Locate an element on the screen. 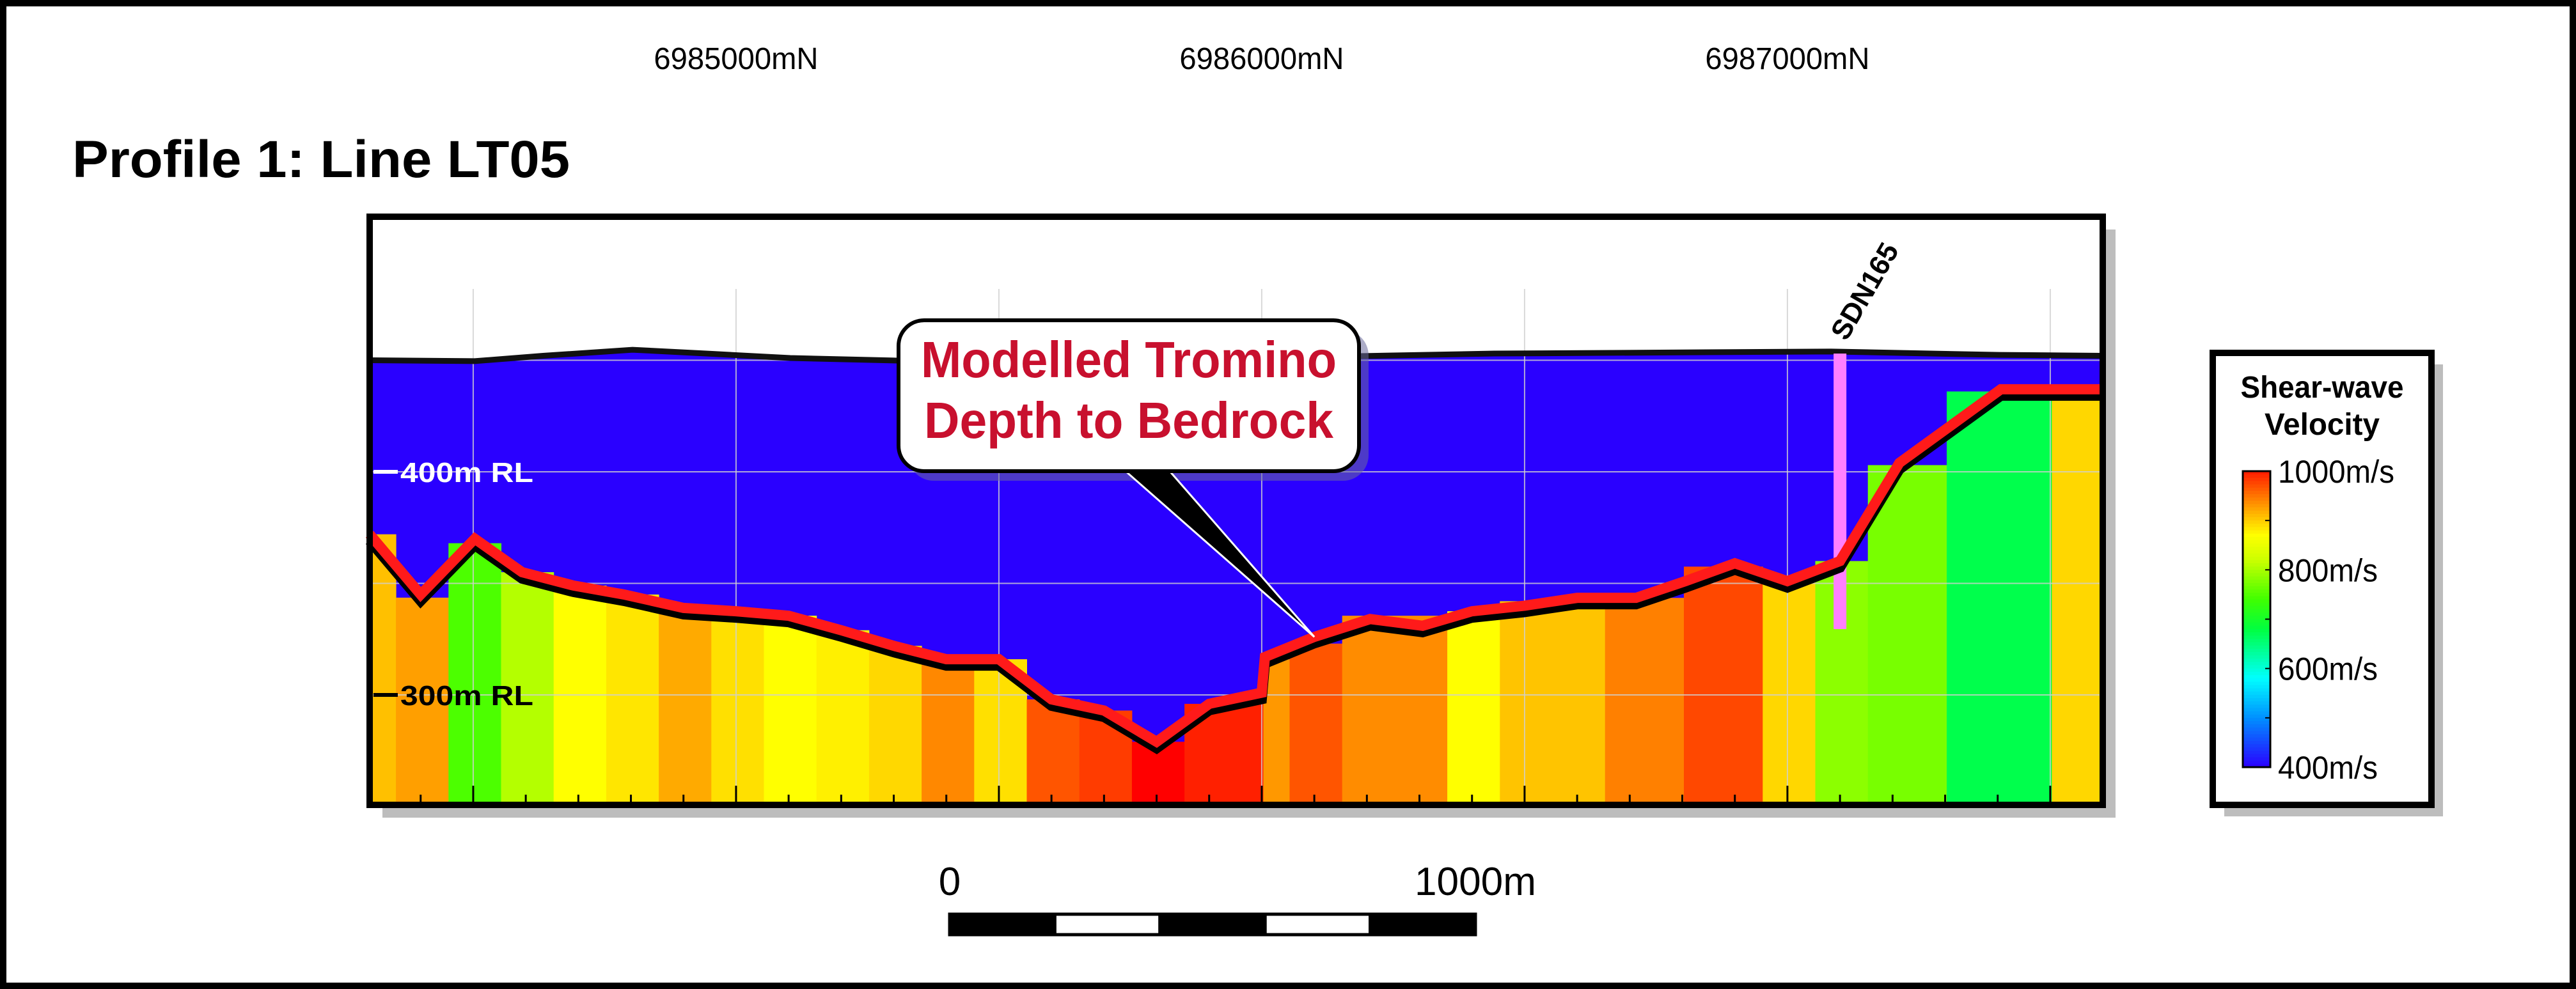 Image resolution: width=2576 pixels, height=989 pixels. legend-label-800: 800m/s is located at coordinates (2328, 570).